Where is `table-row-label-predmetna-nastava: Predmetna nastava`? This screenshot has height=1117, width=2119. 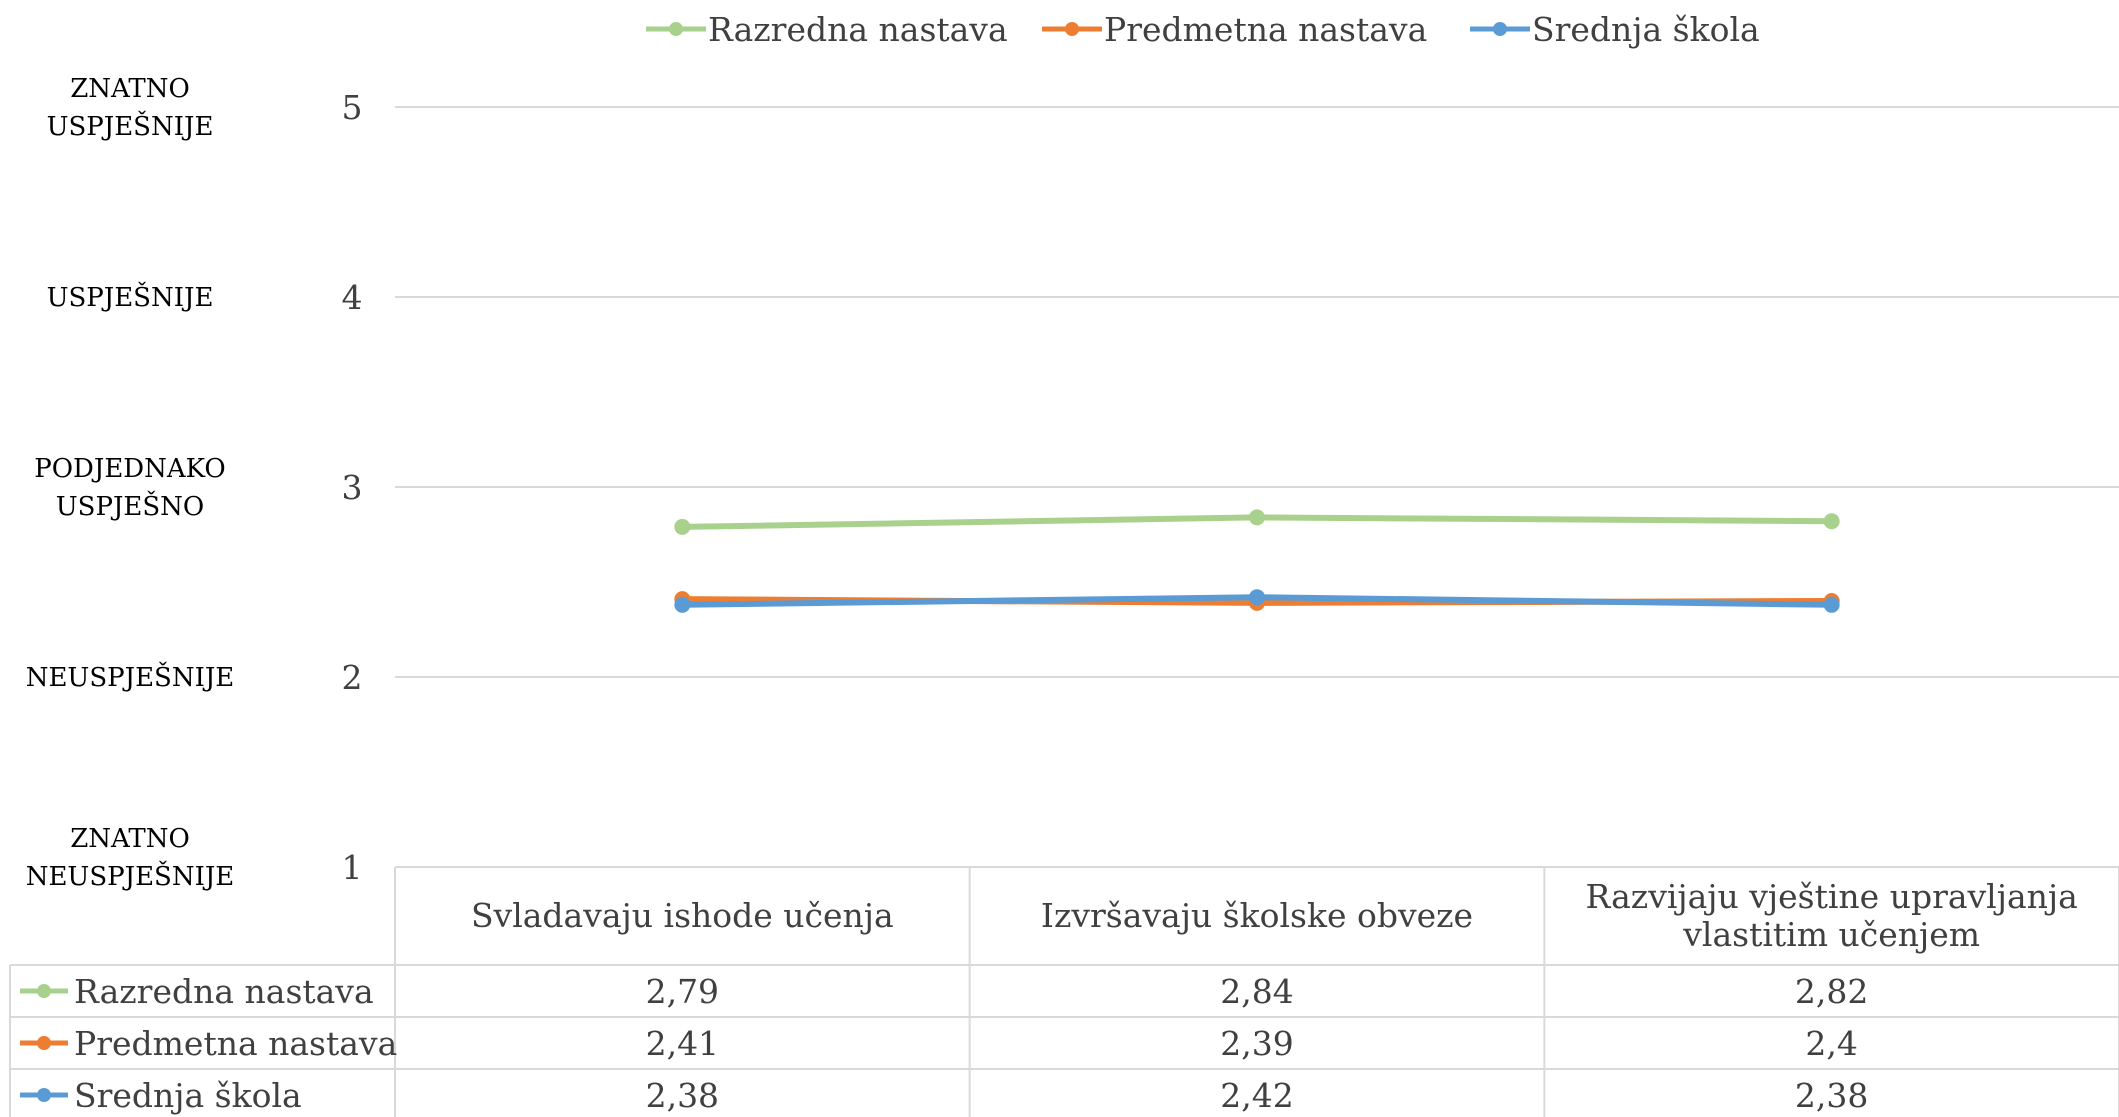
table-row-label-predmetna-nastava: Predmetna nastava is located at coordinates (235, 1043).